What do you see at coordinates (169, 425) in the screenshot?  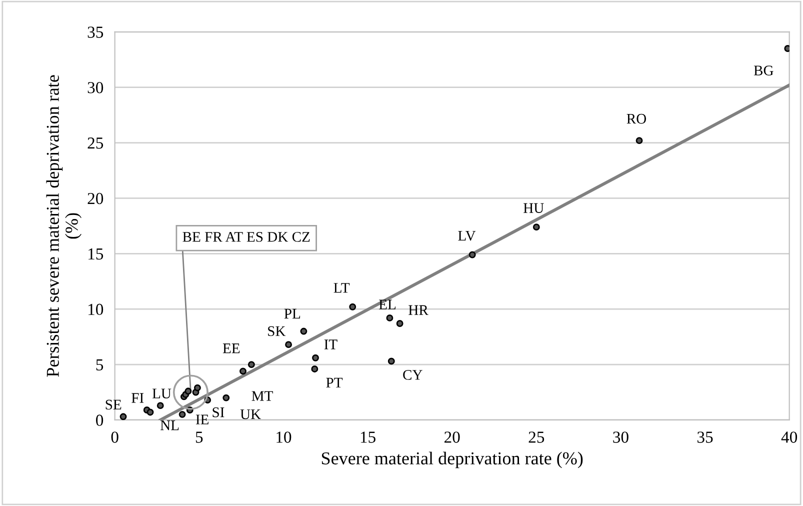 I see `annotation: NL` at bounding box center [169, 425].